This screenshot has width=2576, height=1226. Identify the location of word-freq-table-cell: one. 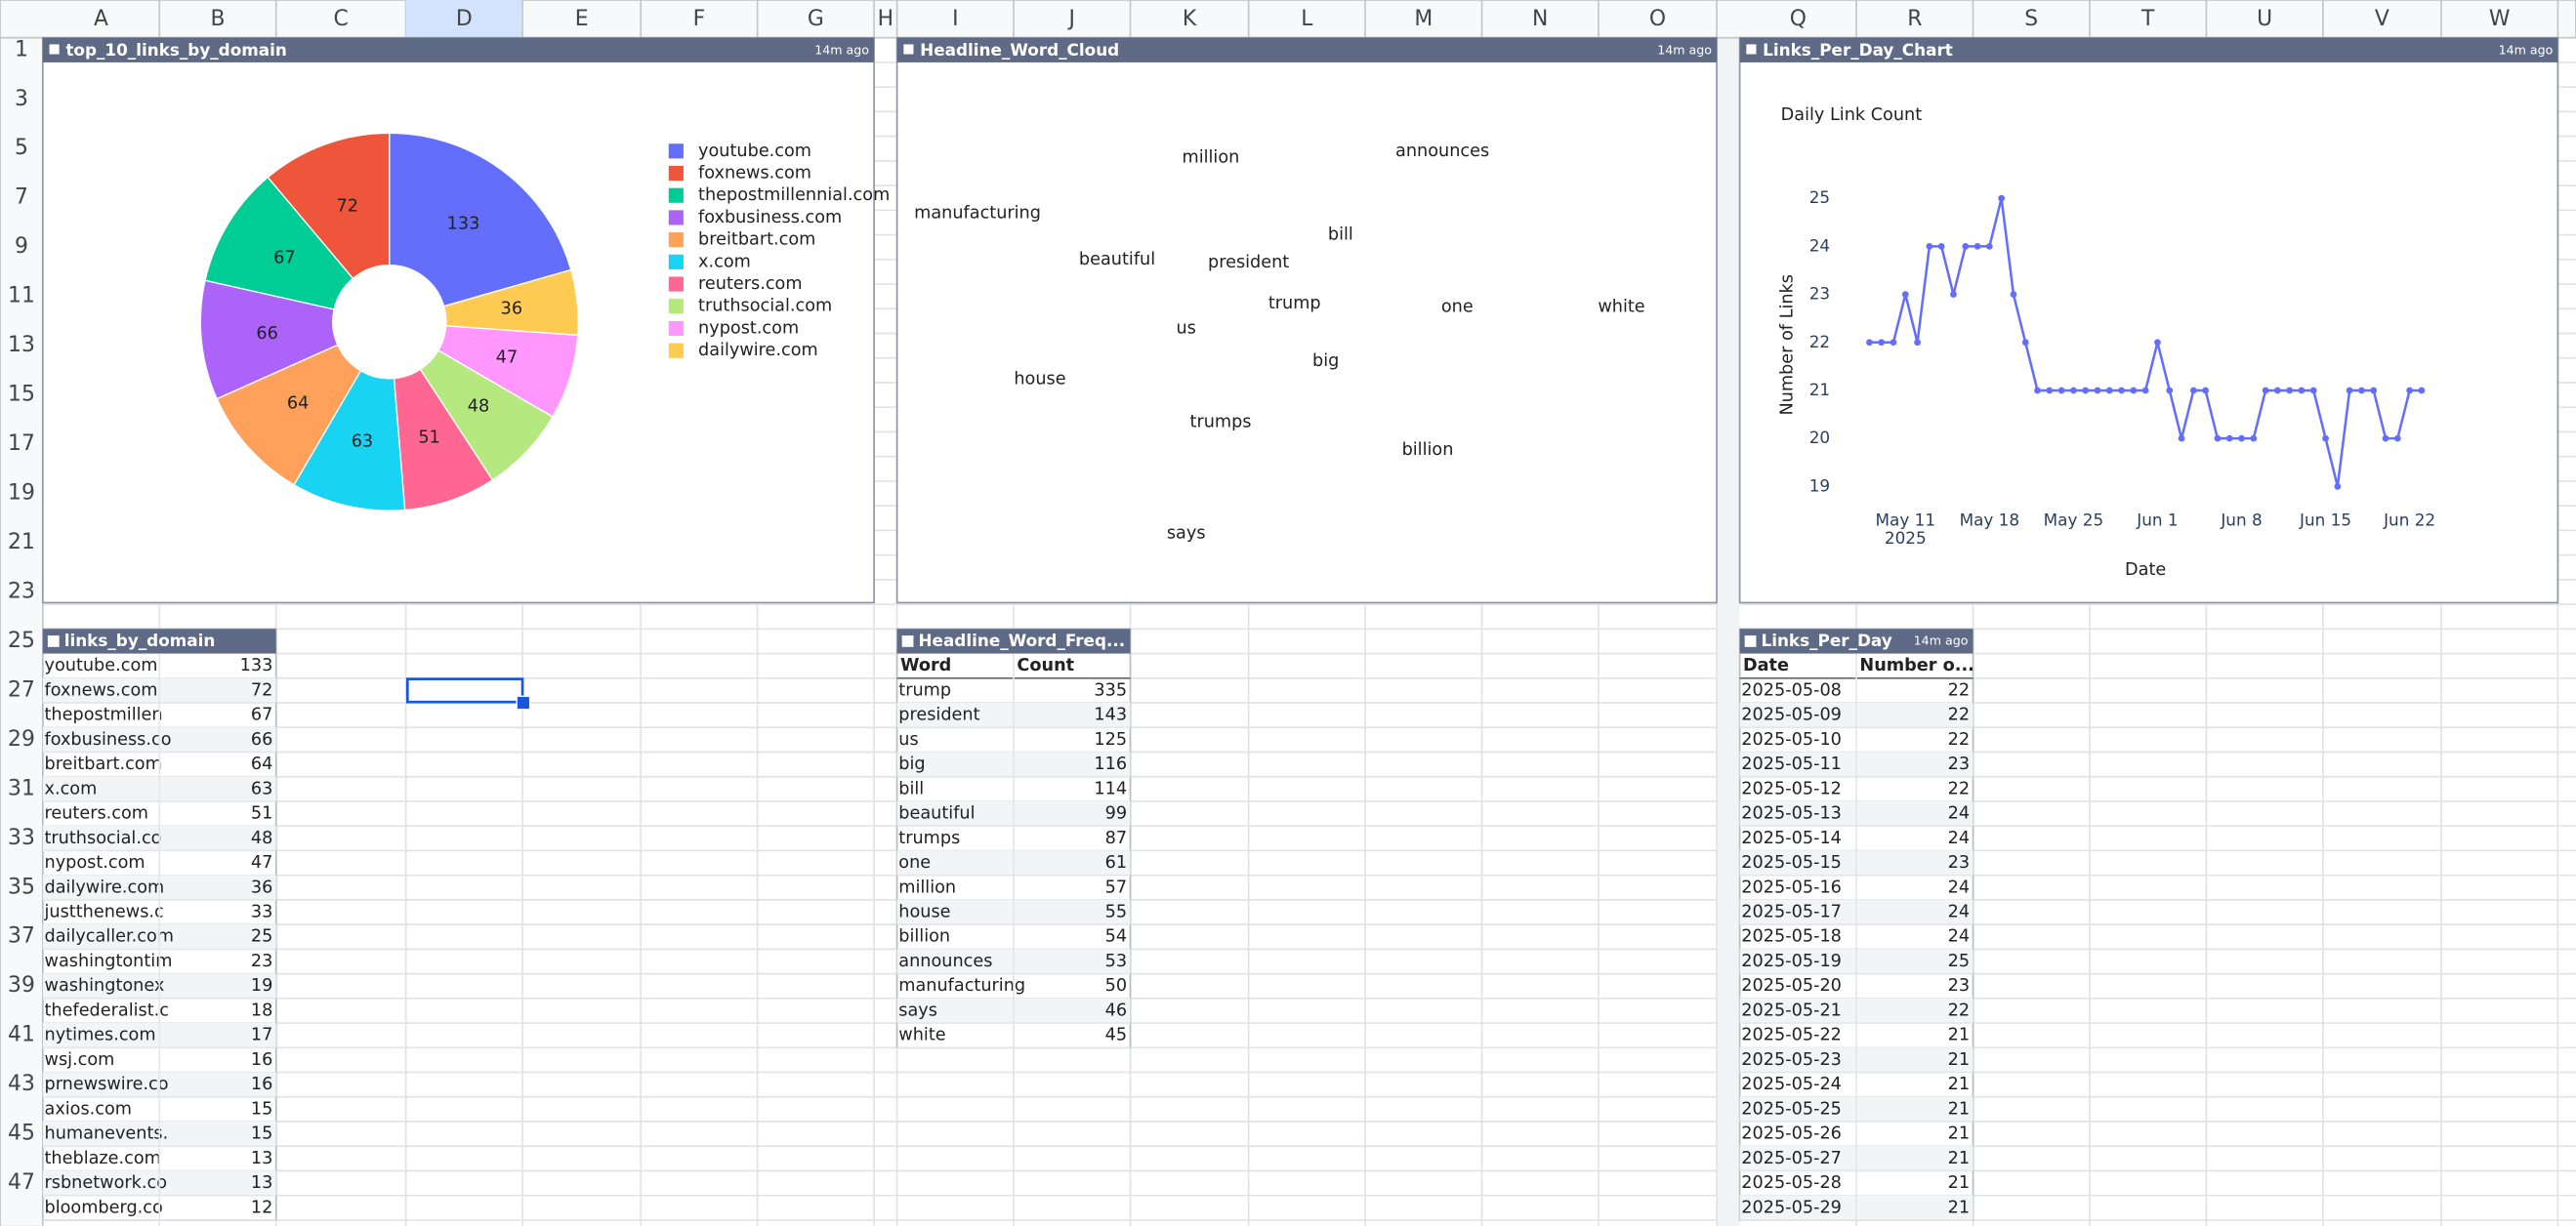
(914, 863).